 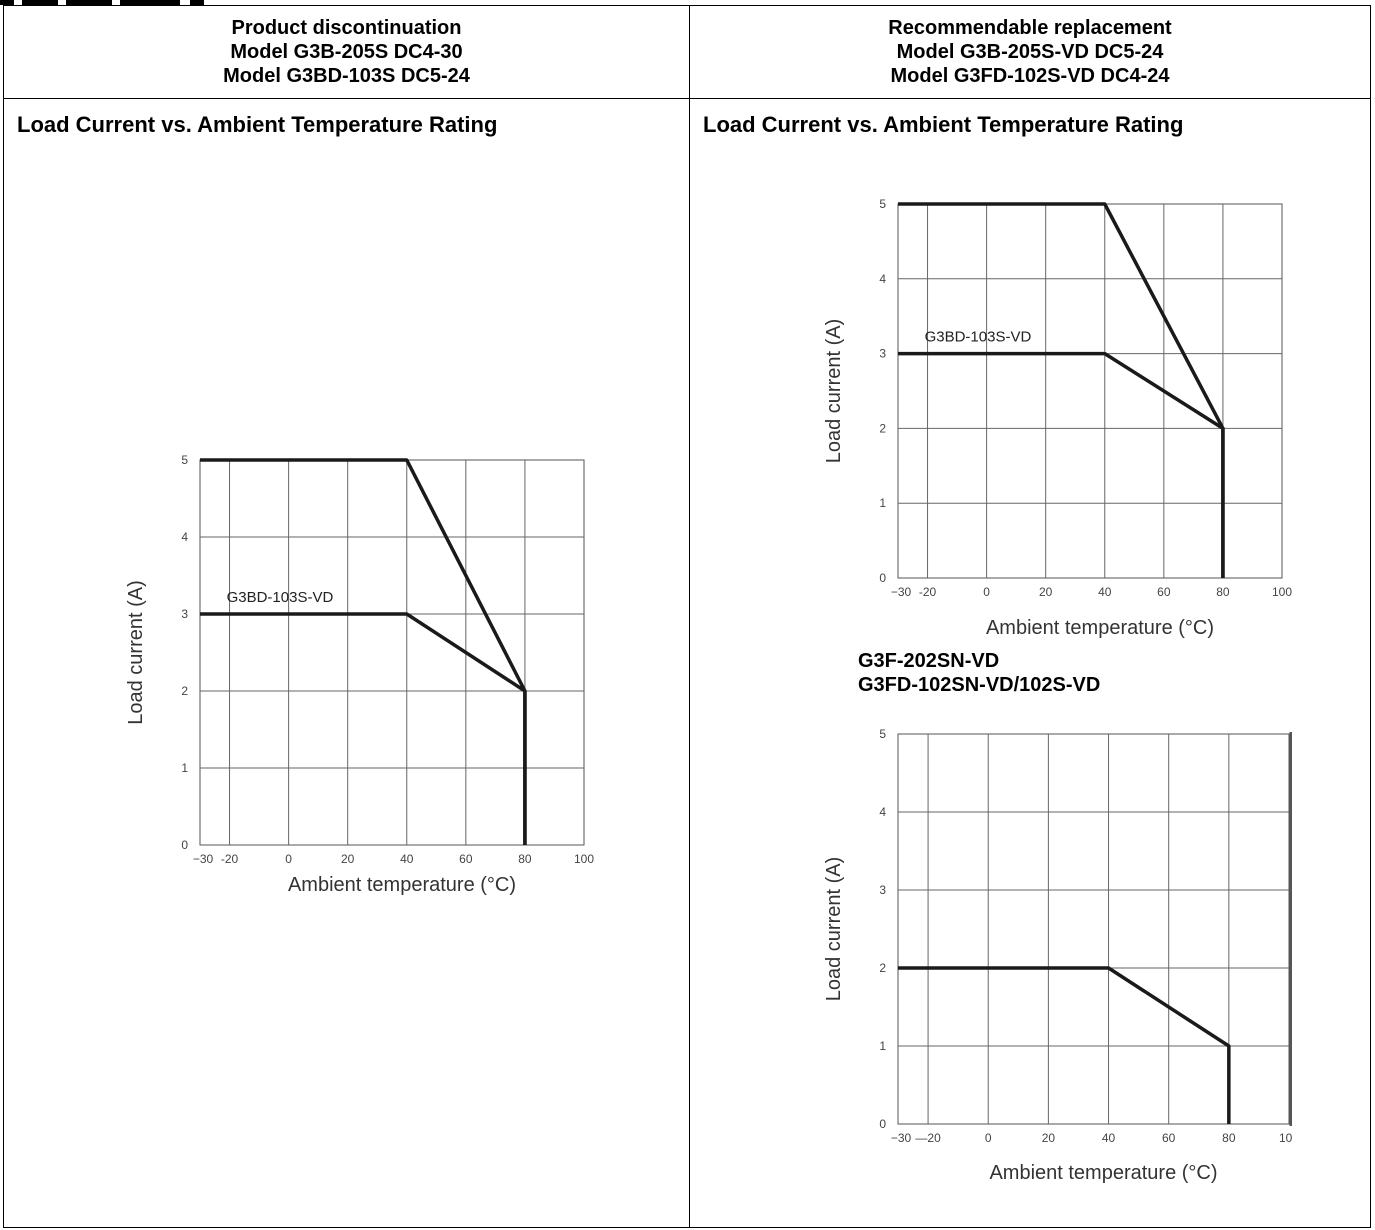 I want to click on cropped-heading-fragment, so click(x=687, y=2).